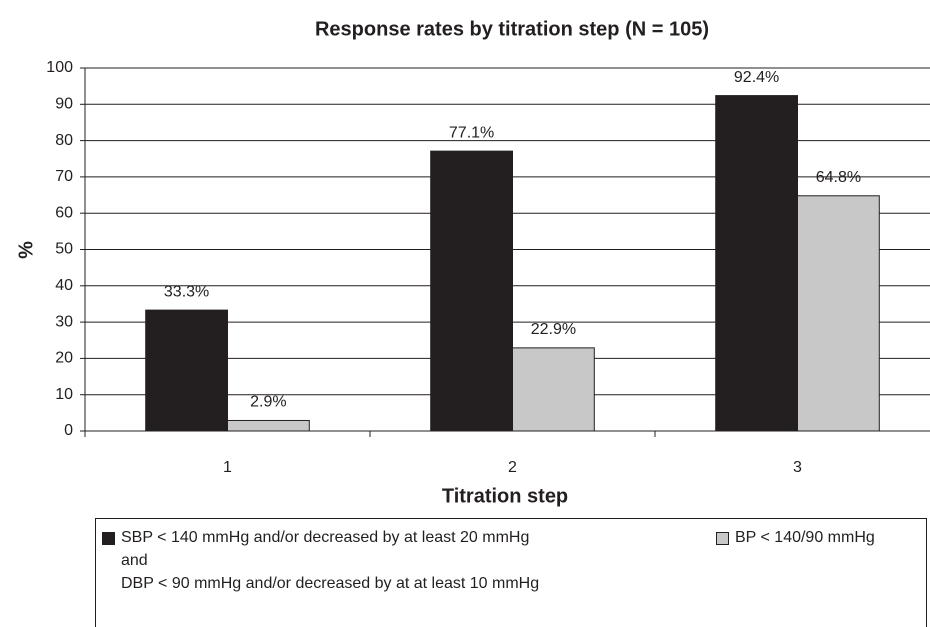 Image resolution: width=930 pixels, height=627 pixels. What do you see at coordinates (64, 249) in the screenshot?
I see `y-tick-label: 50` at bounding box center [64, 249].